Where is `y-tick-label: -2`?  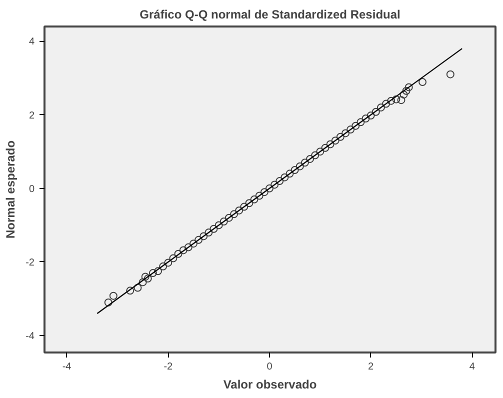
y-tick-label: -2 is located at coordinates (30, 262).